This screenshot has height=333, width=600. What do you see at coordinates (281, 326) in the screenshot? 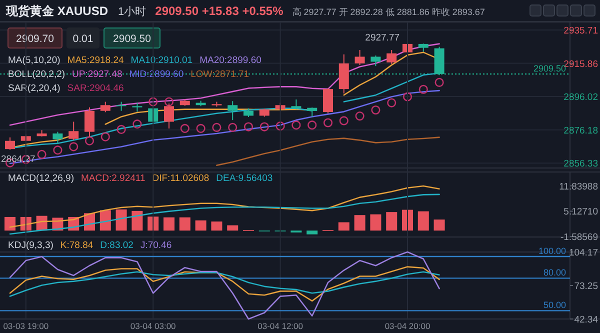
I see `x-tick-label: 03-04 12:00` at bounding box center [281, 326].